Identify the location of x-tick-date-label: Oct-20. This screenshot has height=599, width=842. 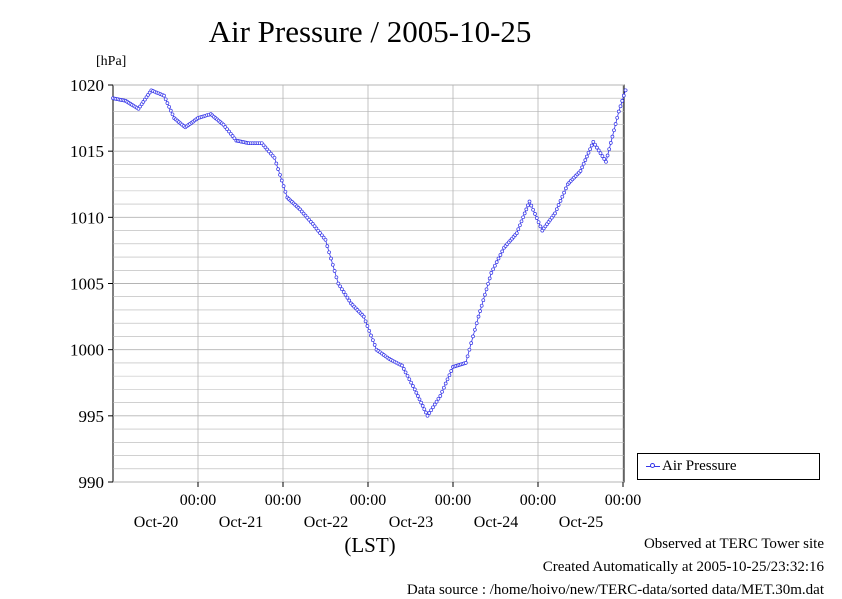
(156, 522).